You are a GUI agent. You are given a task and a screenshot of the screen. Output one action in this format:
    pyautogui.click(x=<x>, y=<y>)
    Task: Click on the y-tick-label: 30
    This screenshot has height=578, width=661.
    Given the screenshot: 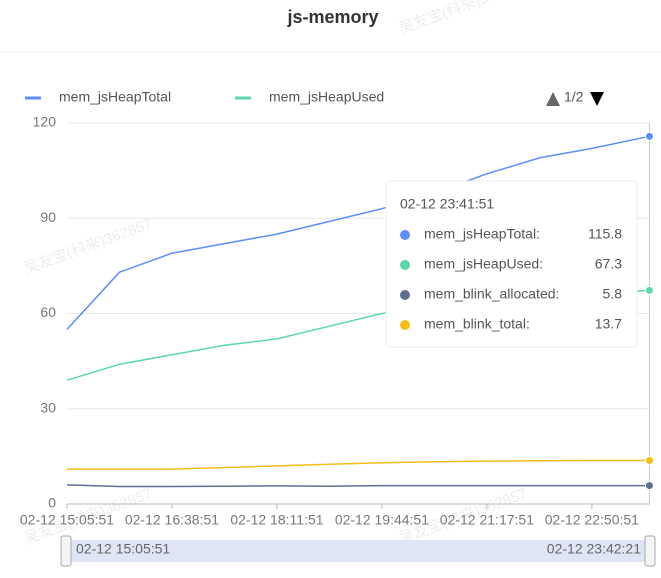 What is the action you would take?
    pyautogui.click(x=48, y=407)
    